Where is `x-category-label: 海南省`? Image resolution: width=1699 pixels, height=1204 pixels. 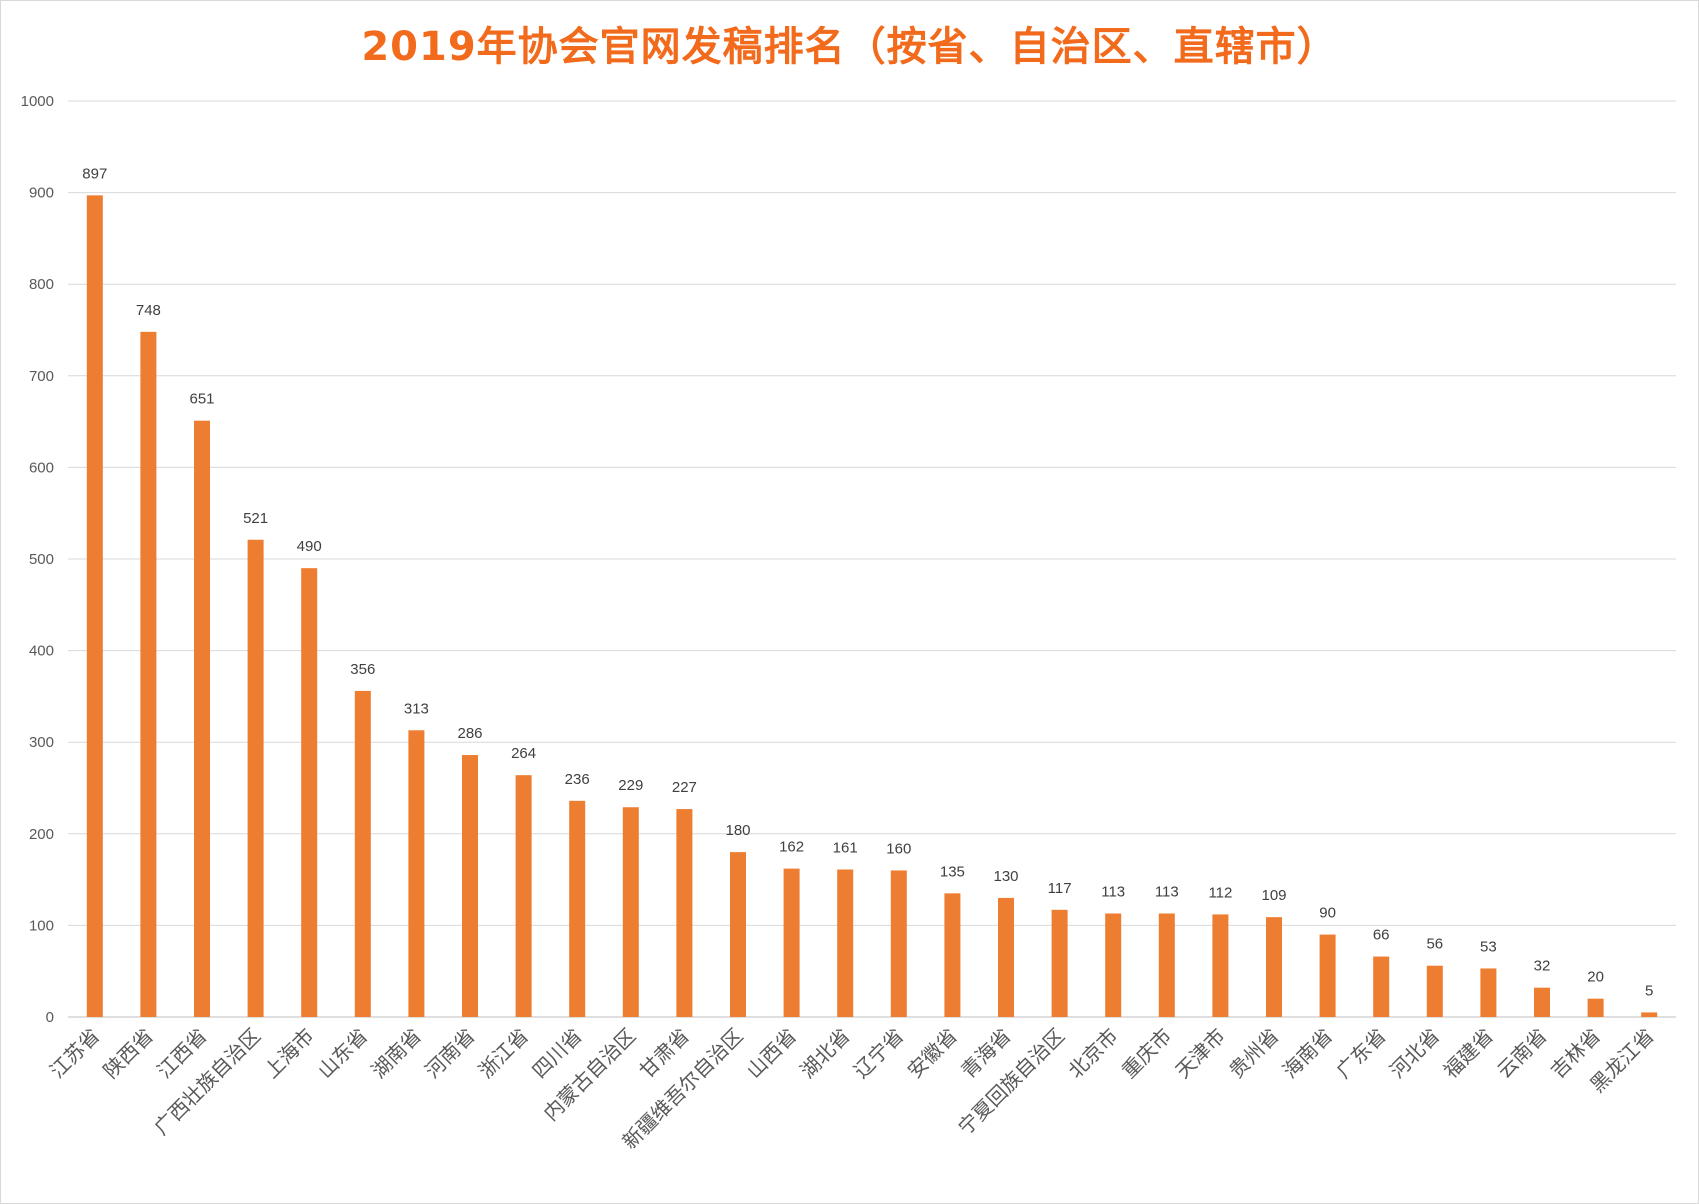 x-category-label: 海南省 is located at coordinates (1307, 1053).